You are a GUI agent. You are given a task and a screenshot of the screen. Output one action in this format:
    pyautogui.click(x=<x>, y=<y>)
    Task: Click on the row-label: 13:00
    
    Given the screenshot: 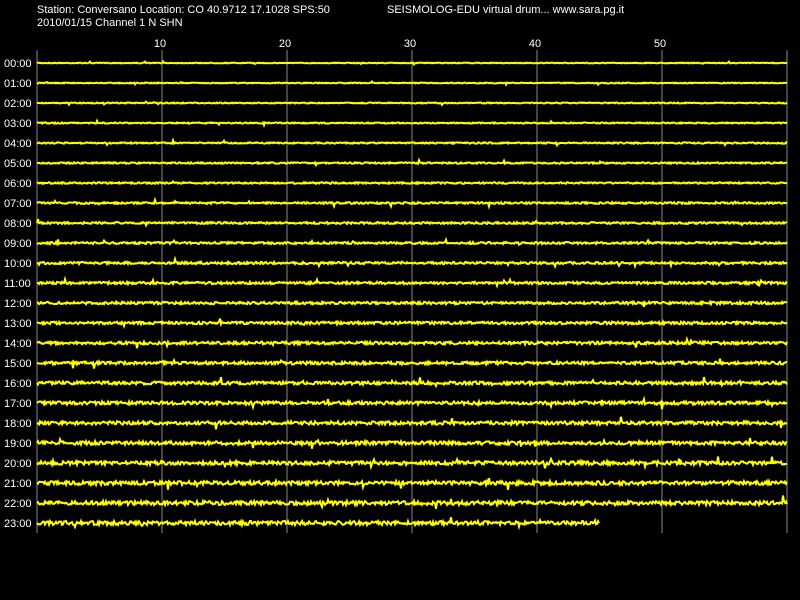 What is the action you would take?
    pyautogui.click(x=18, y=324)
    